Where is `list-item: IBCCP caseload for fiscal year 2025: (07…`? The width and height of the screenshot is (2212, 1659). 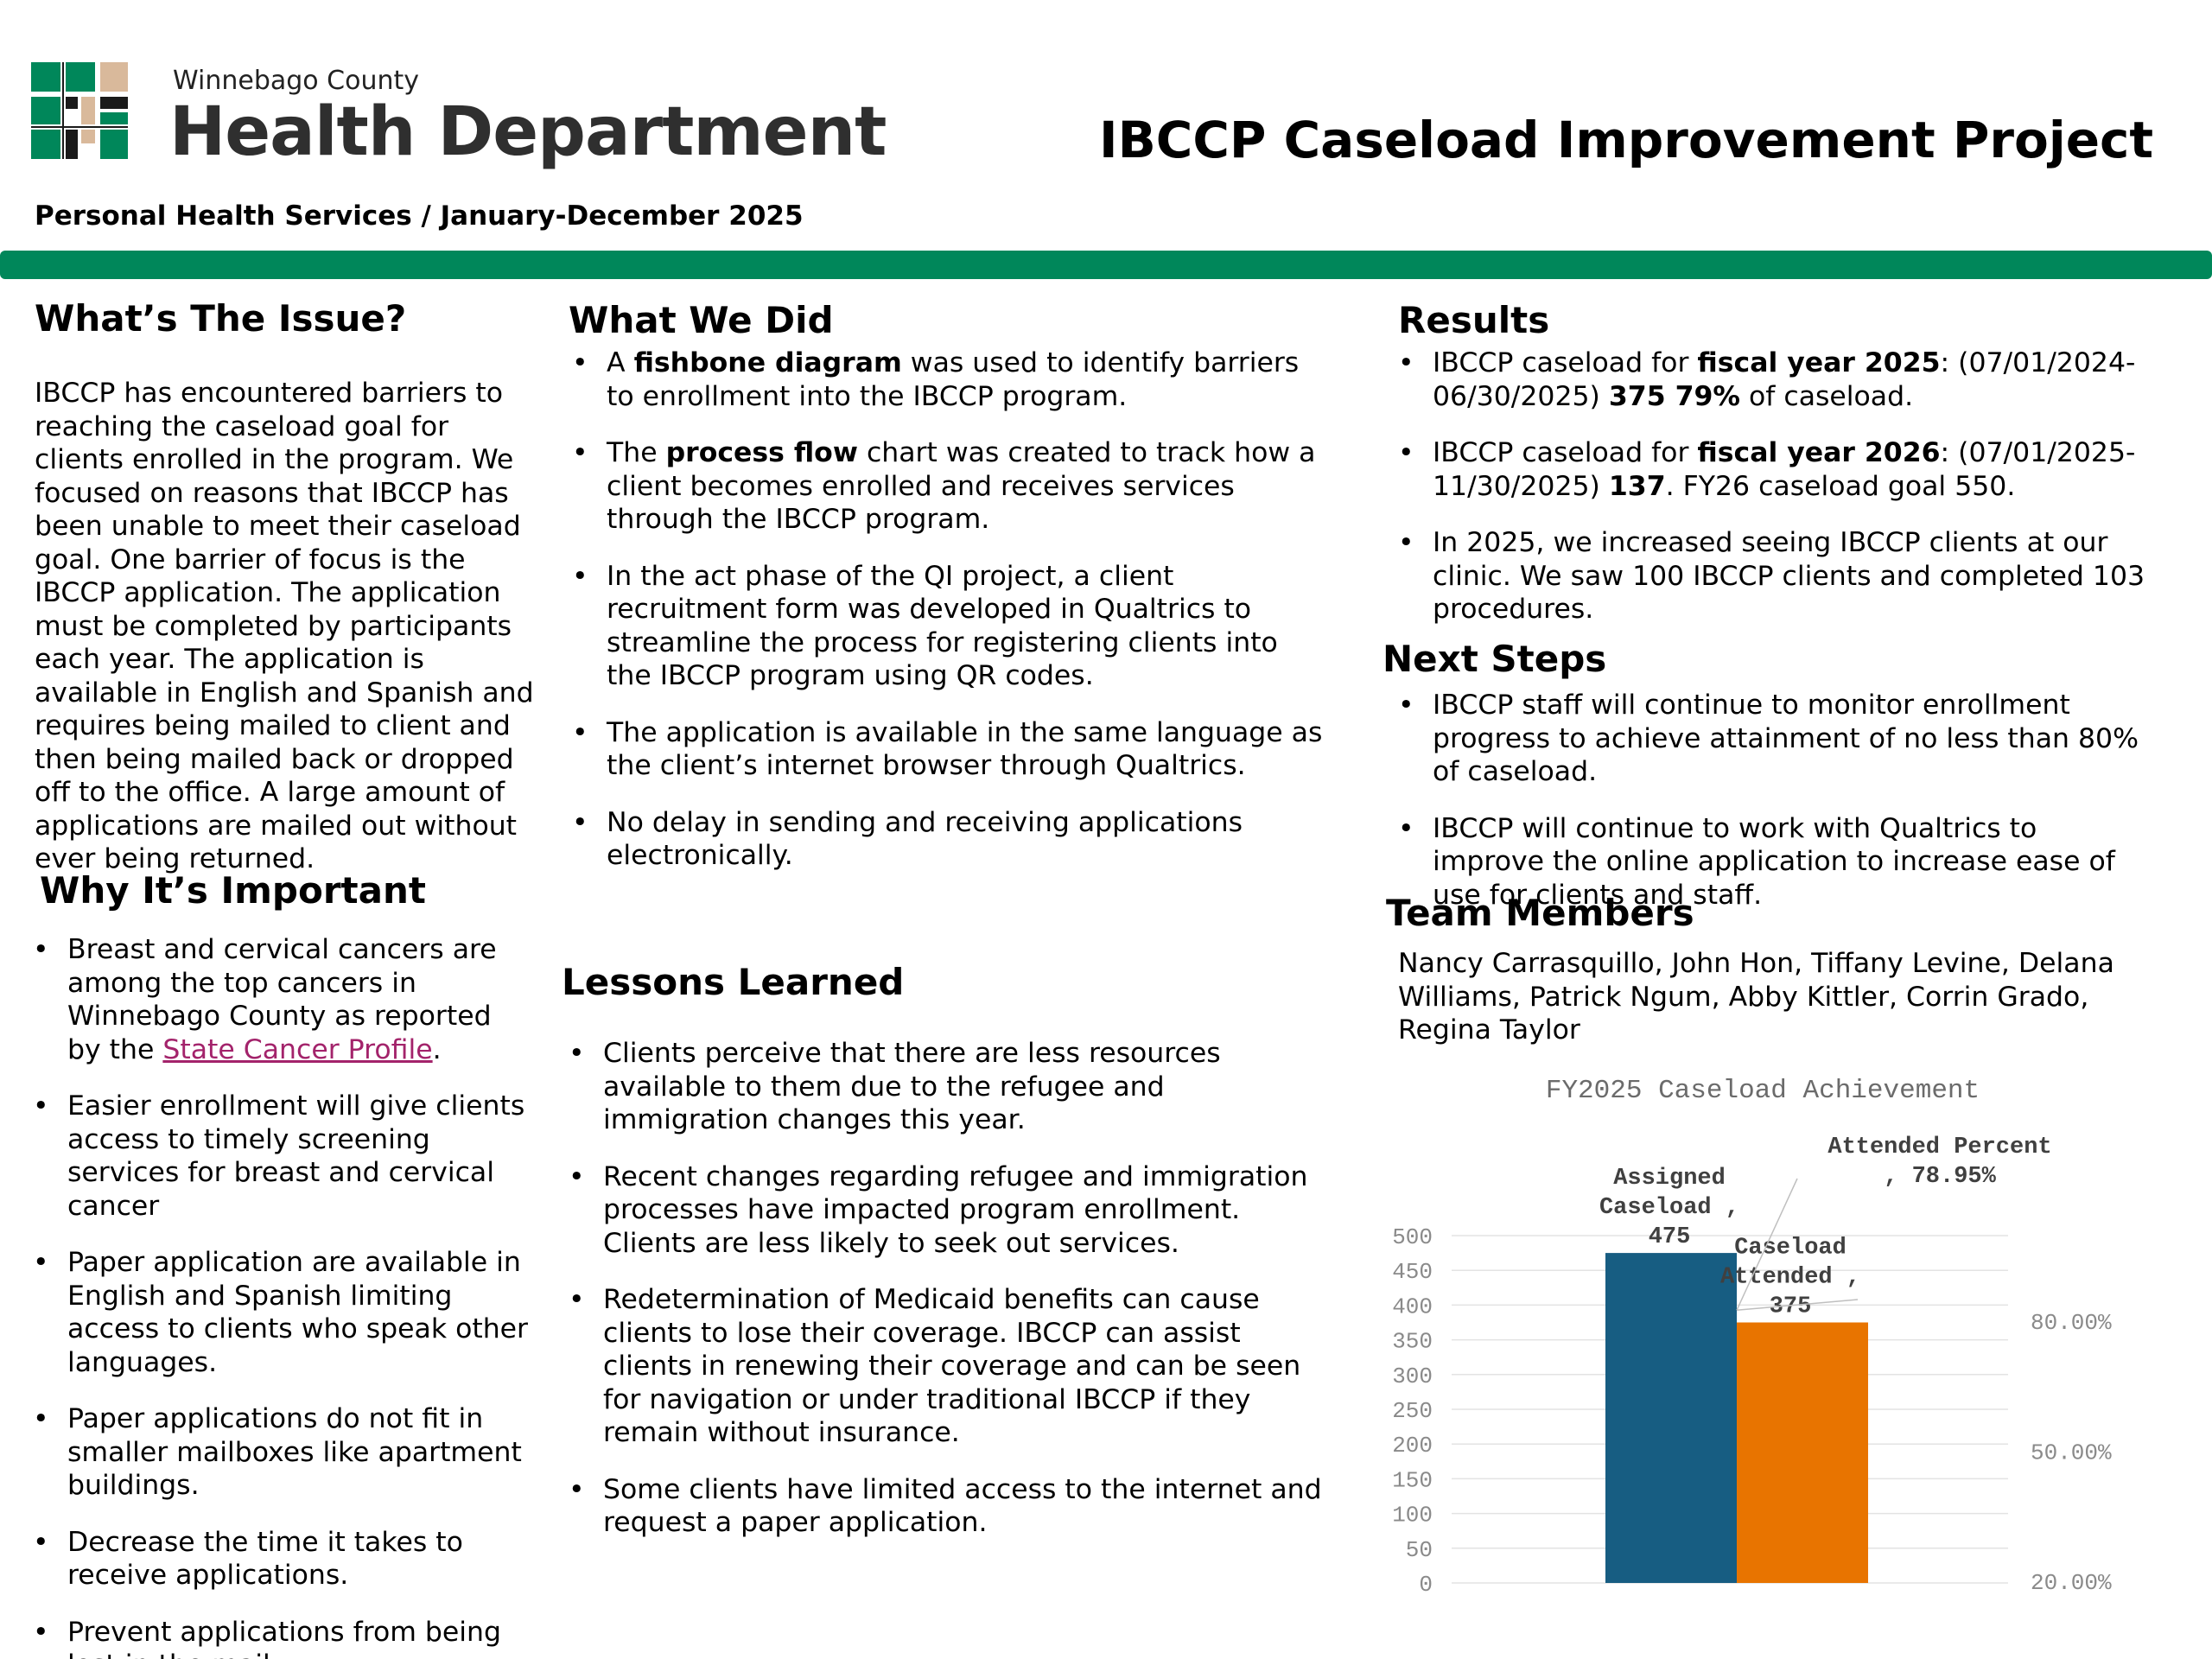
list-item: IBCCP caseload for fiscal year 2025: (07… is located at coordinates (1776, 379).